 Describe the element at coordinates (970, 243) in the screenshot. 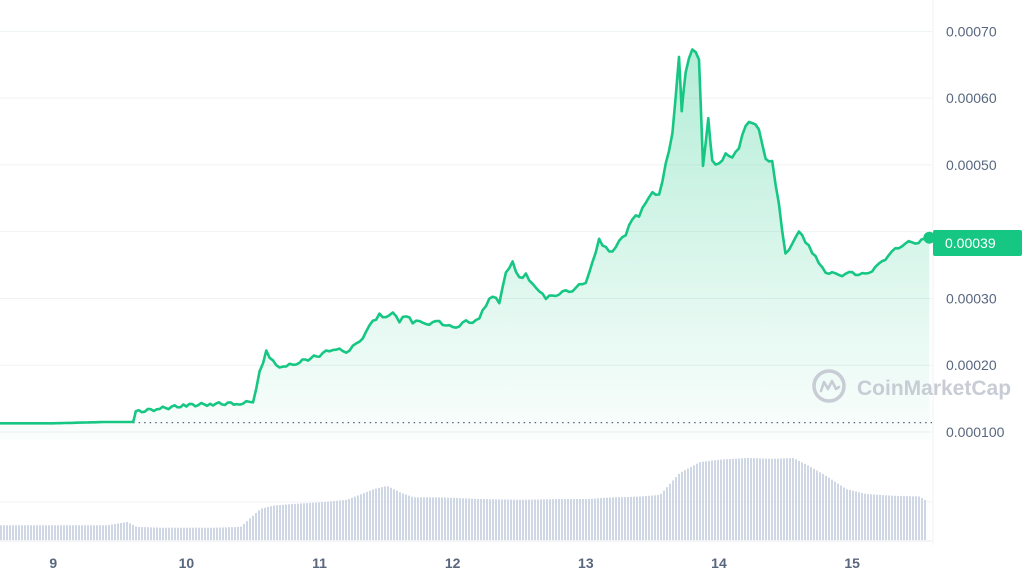

I see `current-price-label: 0.00039` at that location.